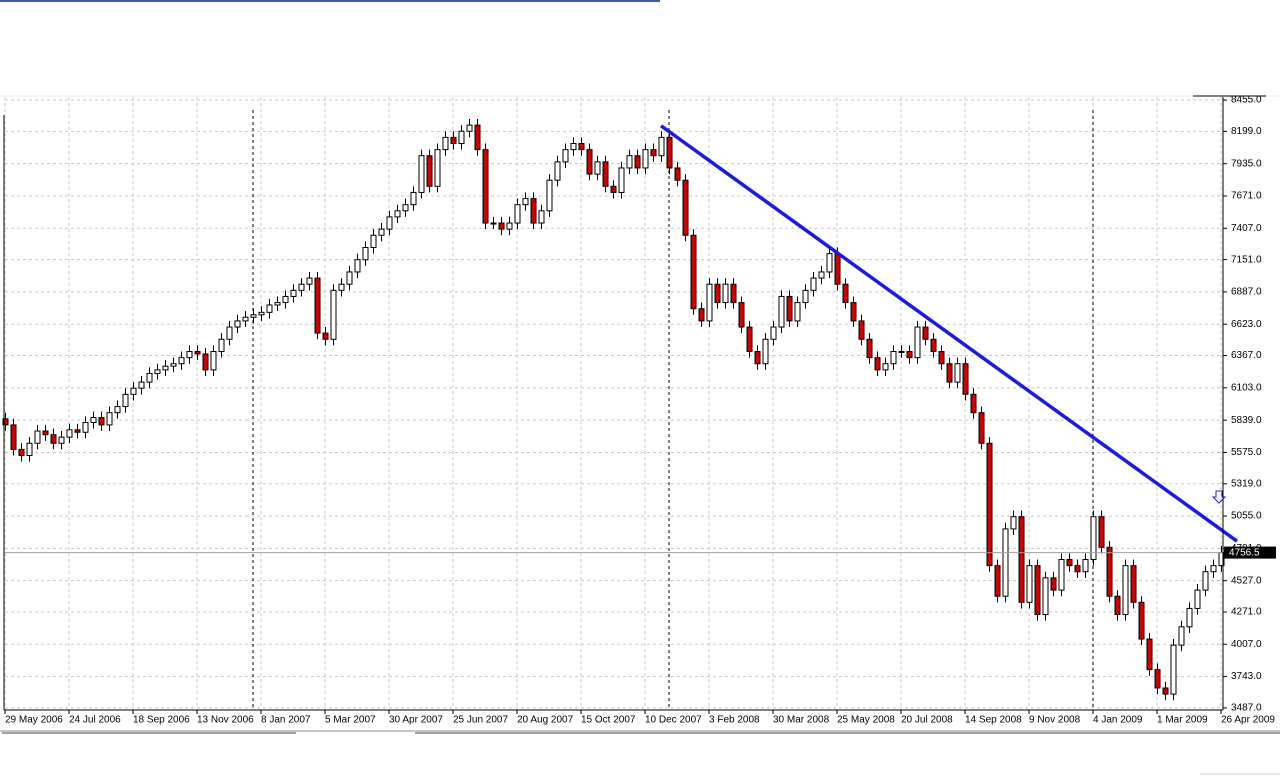  Describe the element at coordinates (734, 720) in the screenshot. I see `x-tick-label: 3 Feb 2008` at that location.